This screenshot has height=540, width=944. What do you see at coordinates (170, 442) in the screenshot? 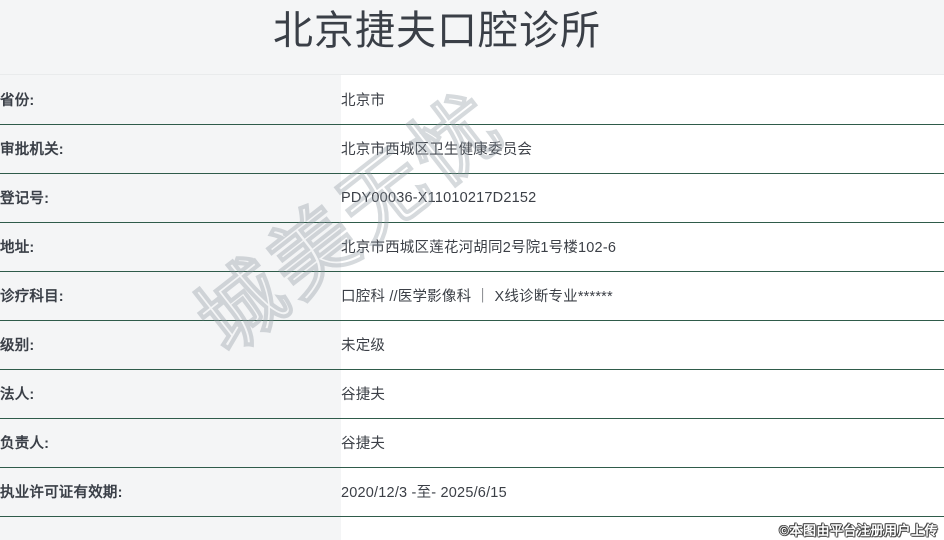
I see `row-label-responsible-person: 负责人:` at bounding box center [170, 442].